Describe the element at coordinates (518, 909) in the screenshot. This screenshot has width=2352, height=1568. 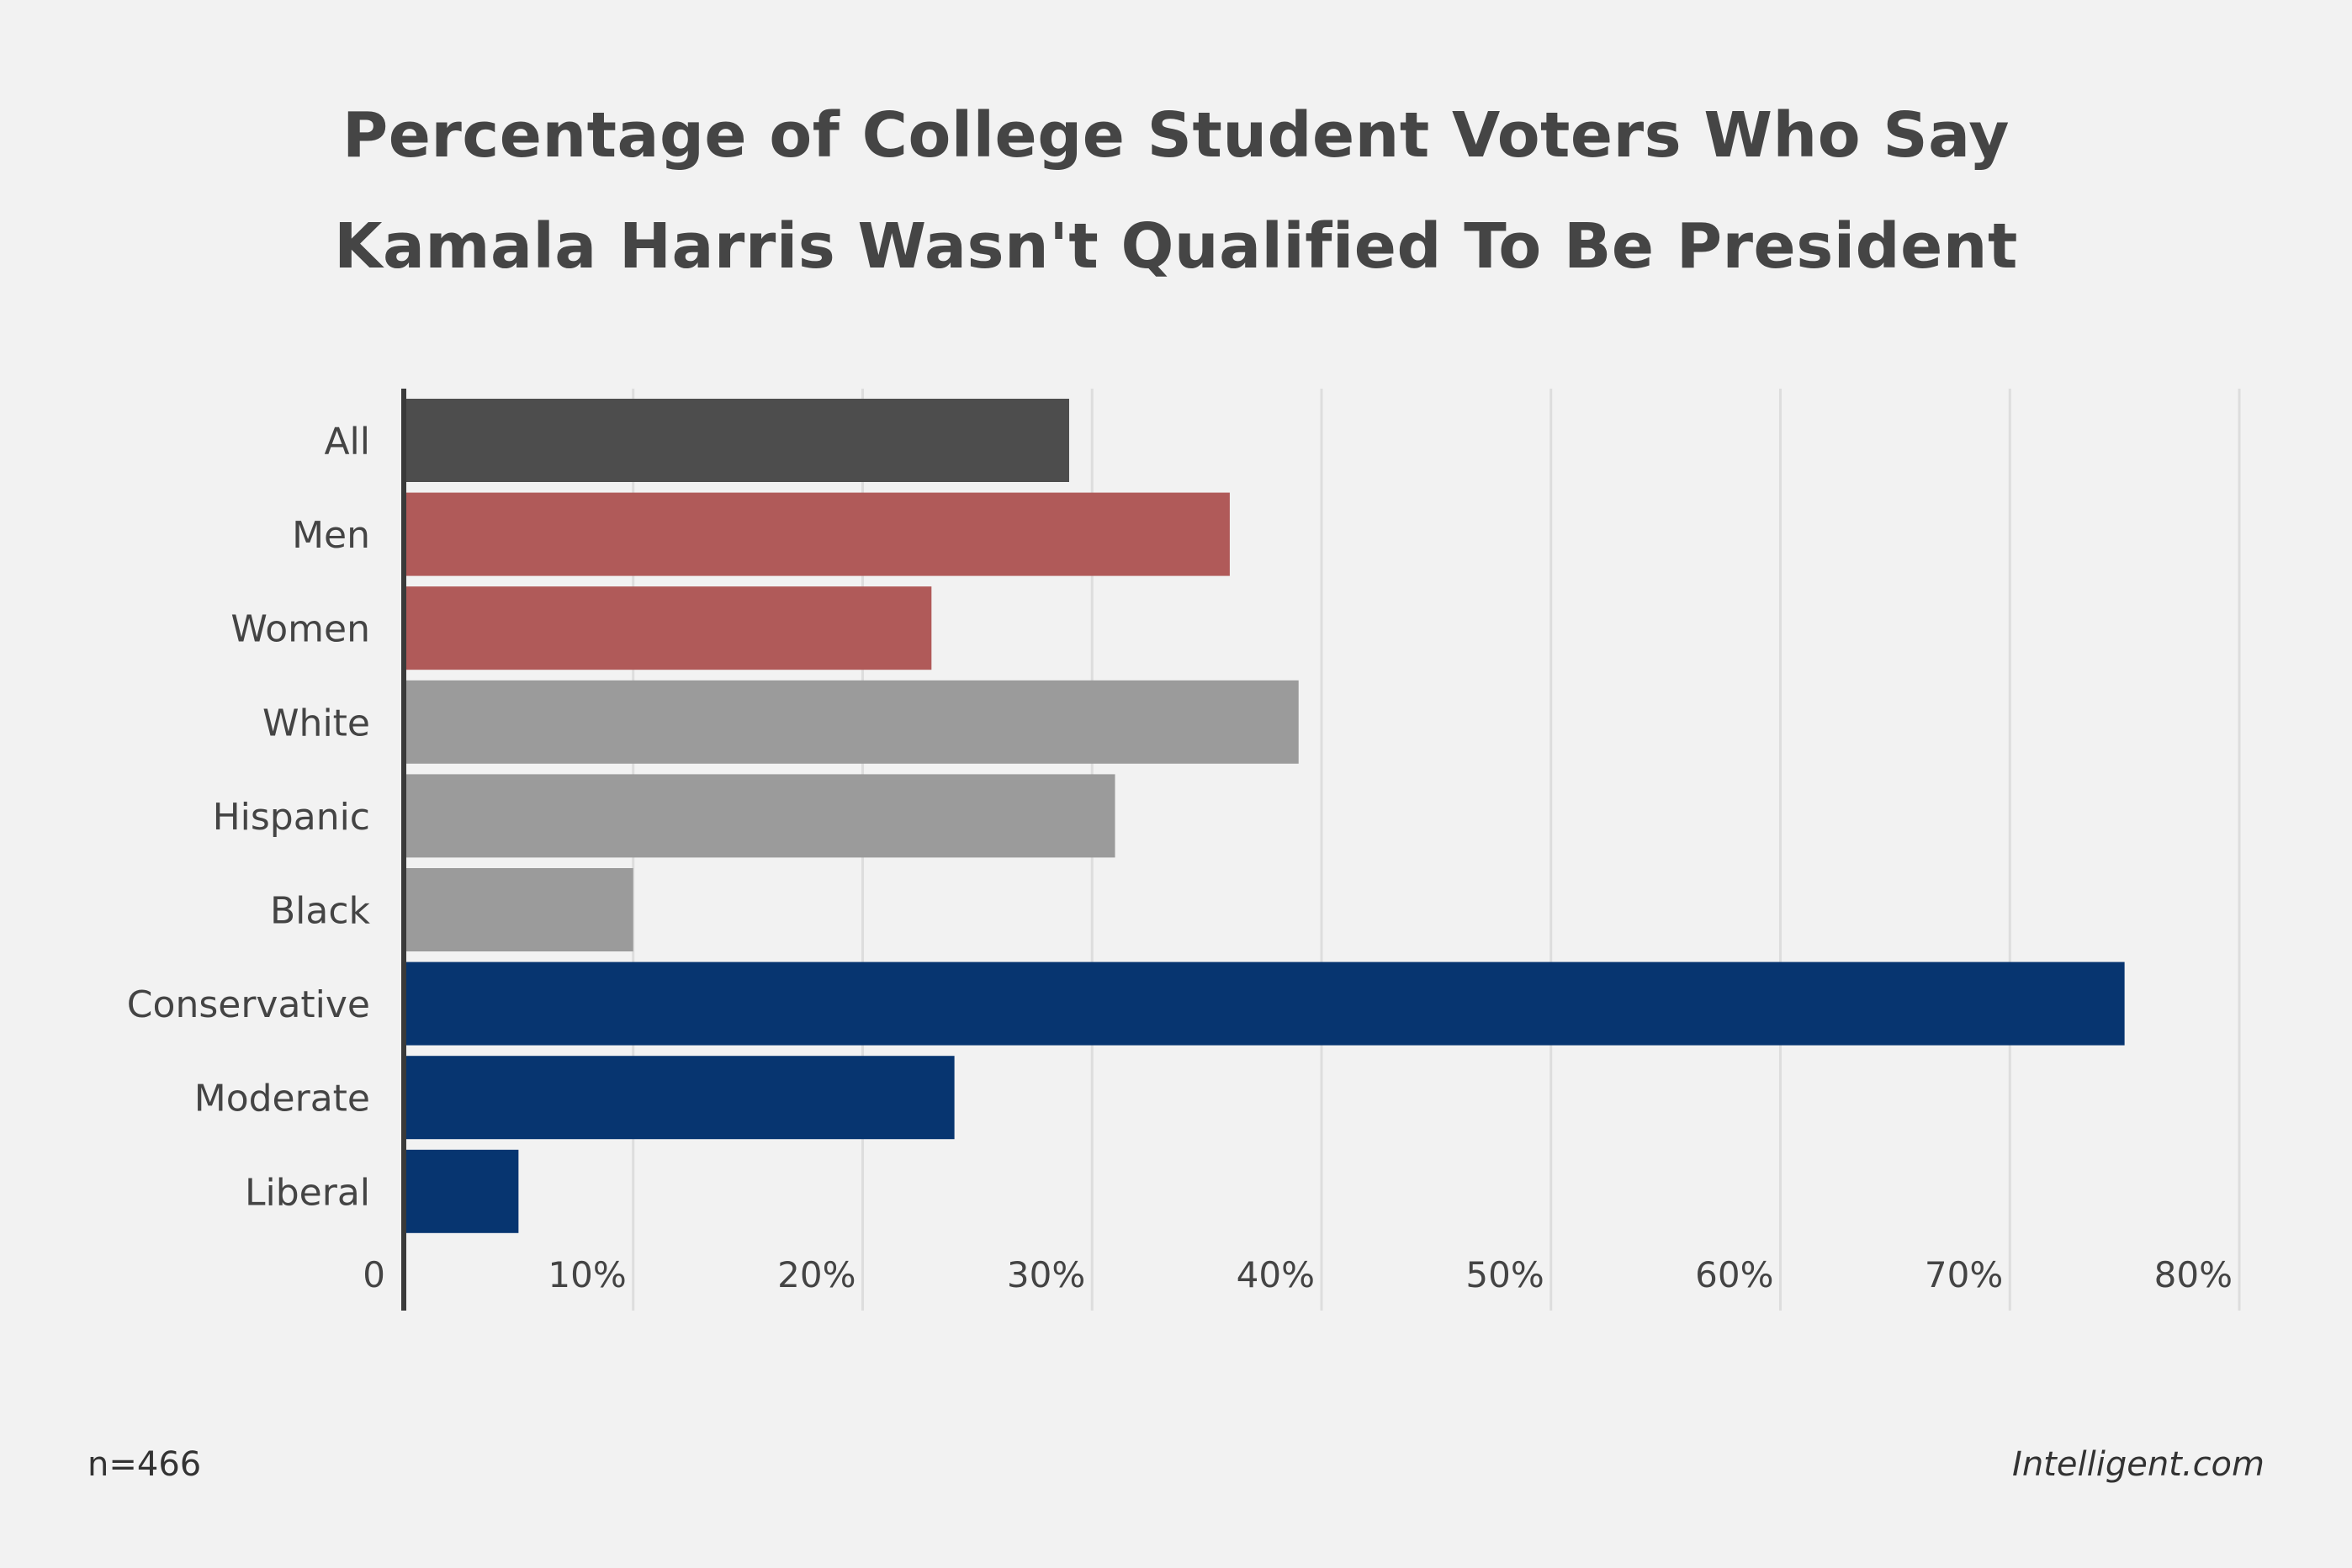
I see `bar-black` at that location.